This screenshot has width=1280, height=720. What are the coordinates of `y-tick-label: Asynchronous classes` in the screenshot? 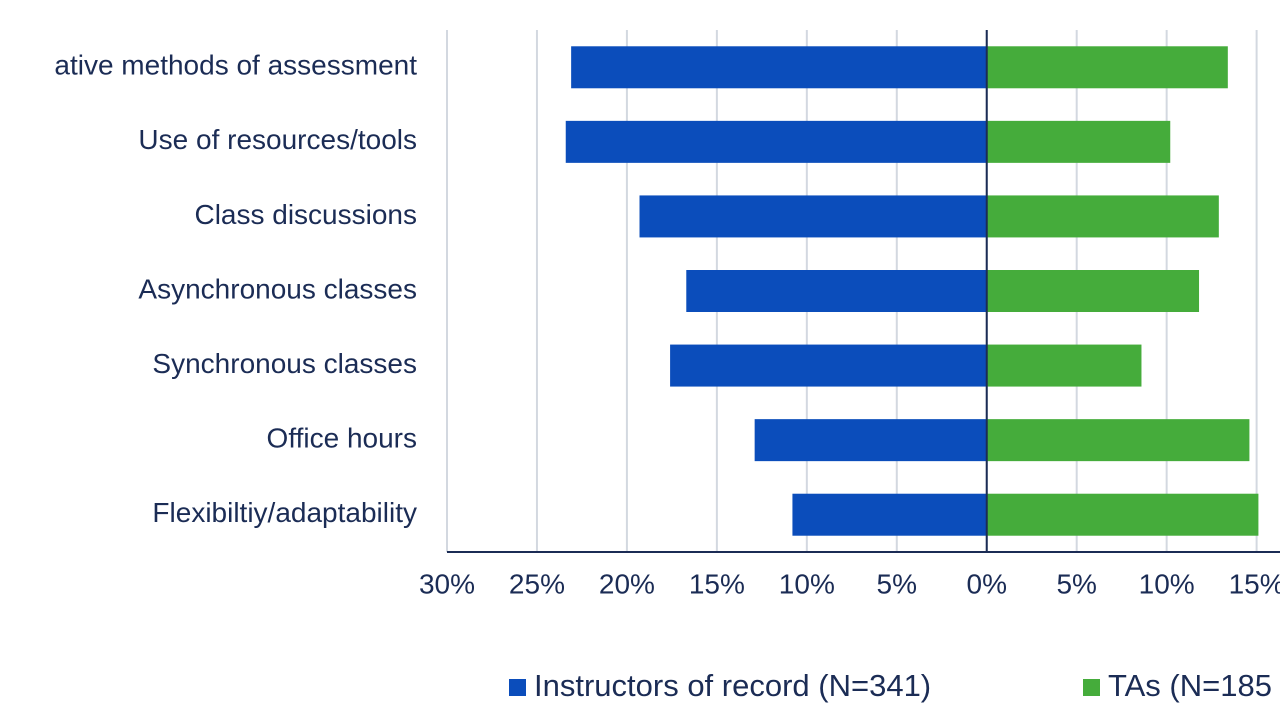 It's located at (277, 288).